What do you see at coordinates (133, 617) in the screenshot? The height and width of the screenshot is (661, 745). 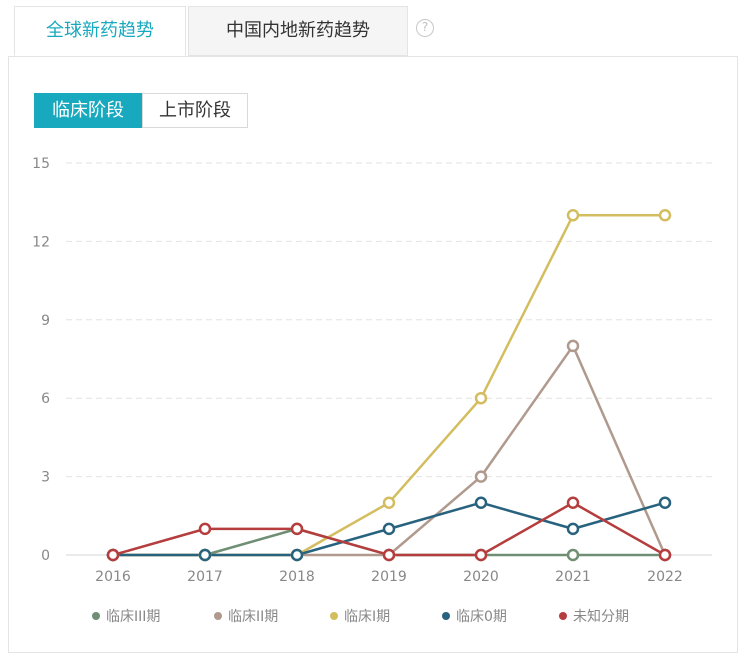 I see `legend-label: 临床III期` at bounding box center [133, 617].